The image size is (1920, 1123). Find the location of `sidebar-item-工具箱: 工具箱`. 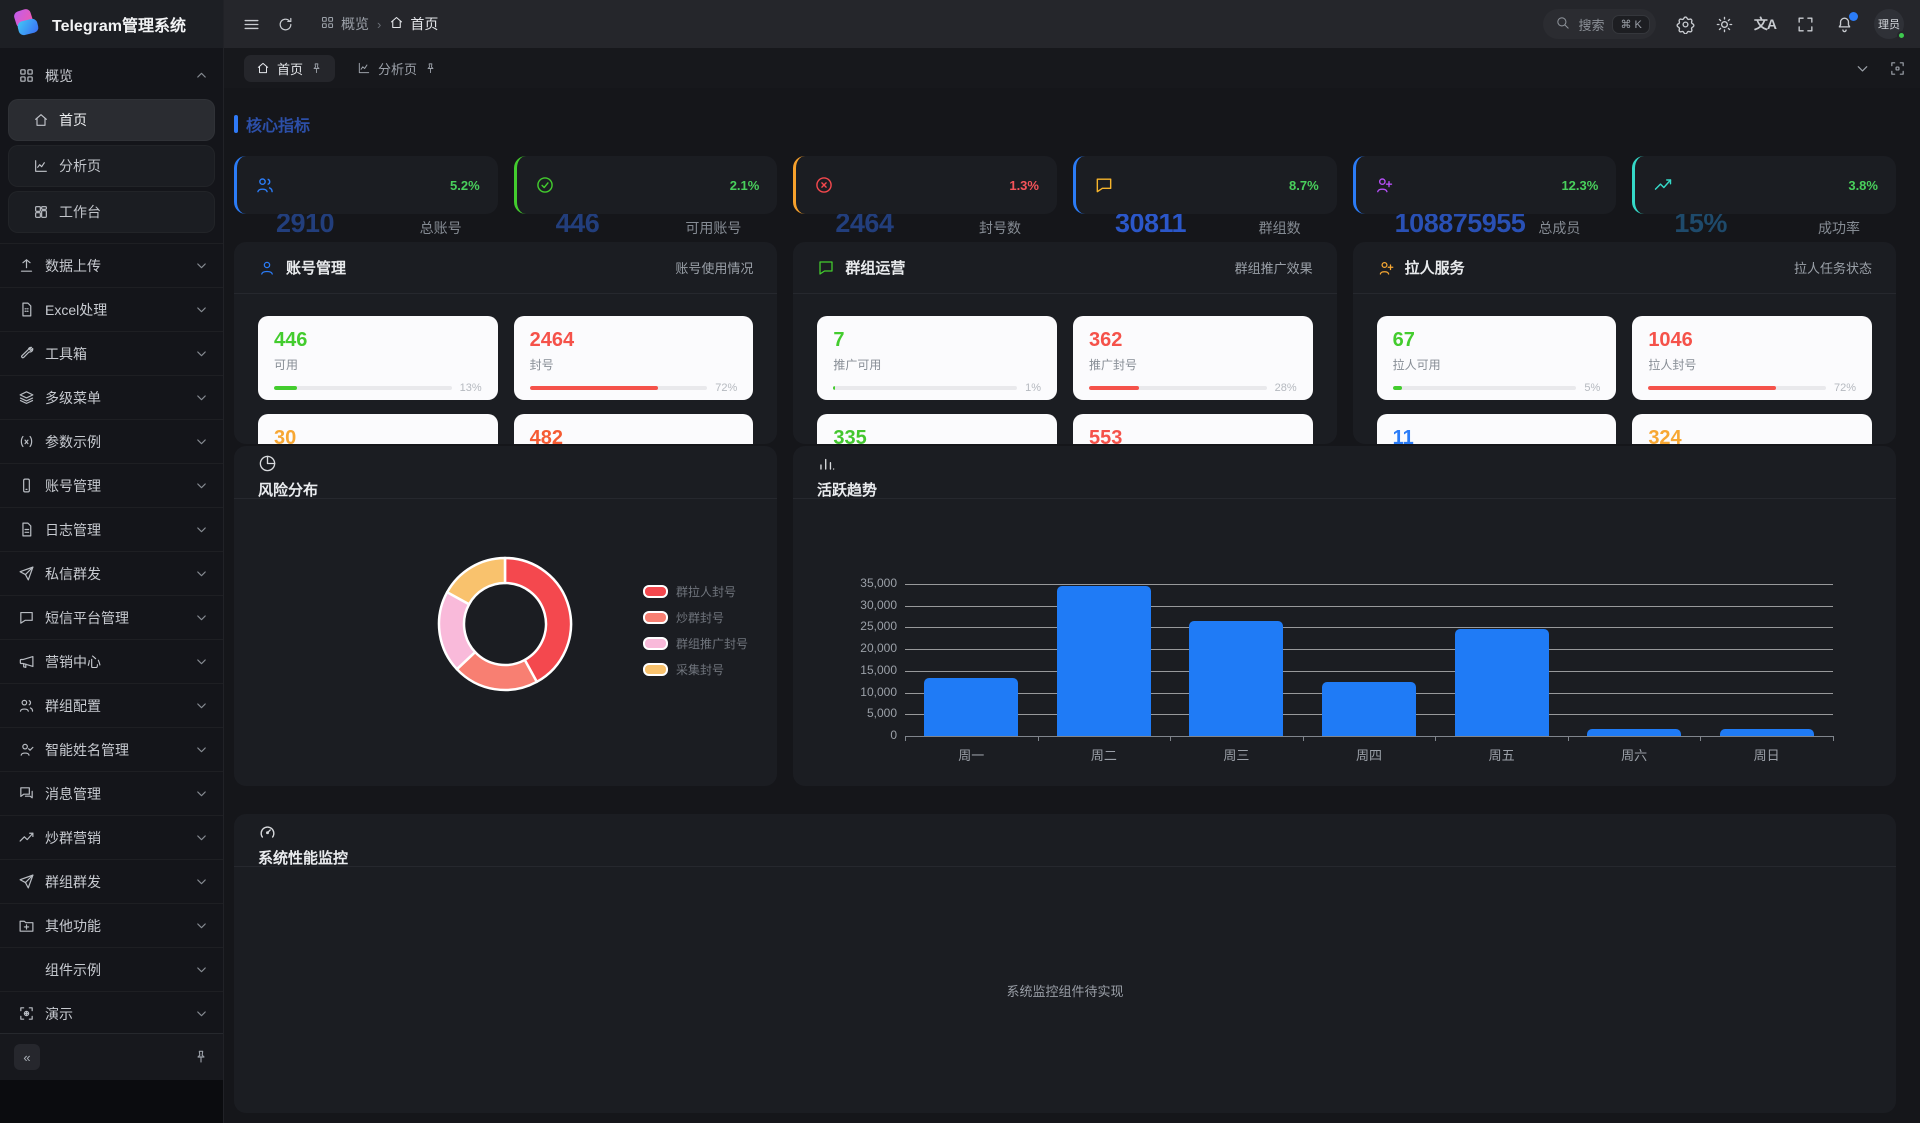

sidebar-item-工具箱: 工具箱 is located at coordinates (111, 353).